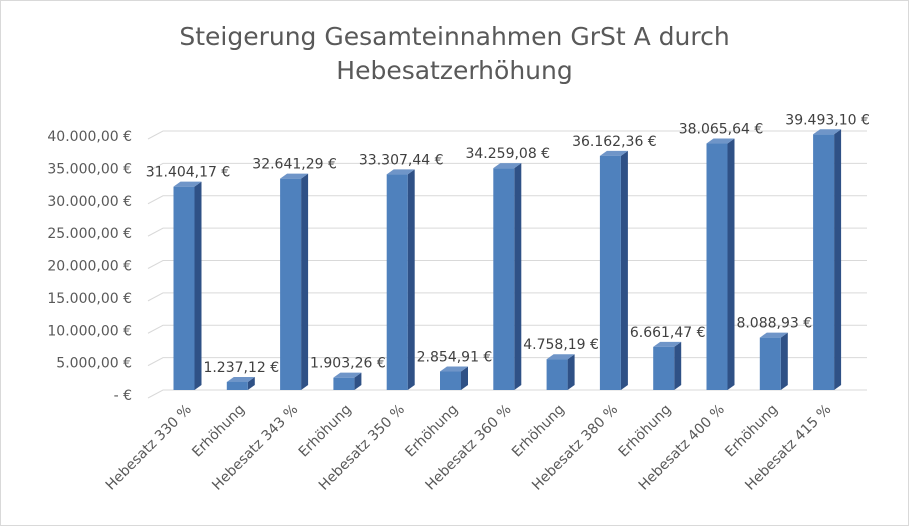 Image resolution: width=909 pixels, height=526 pixels. Describe the element at coordinates (294, 165) in the screenshot. I see `data-label: 32.641,29 €` at that location.